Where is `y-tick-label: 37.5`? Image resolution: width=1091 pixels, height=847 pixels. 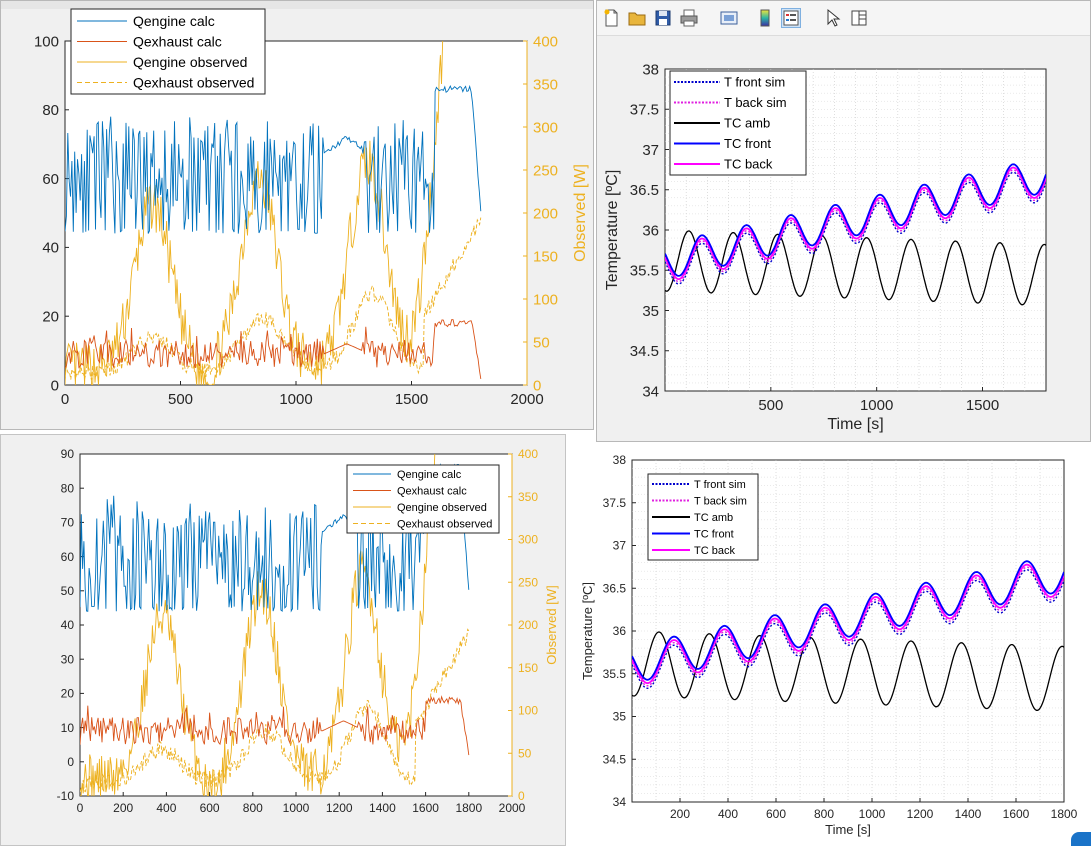
y-tick-label: 37.5 is located at coordinates (644, 110).